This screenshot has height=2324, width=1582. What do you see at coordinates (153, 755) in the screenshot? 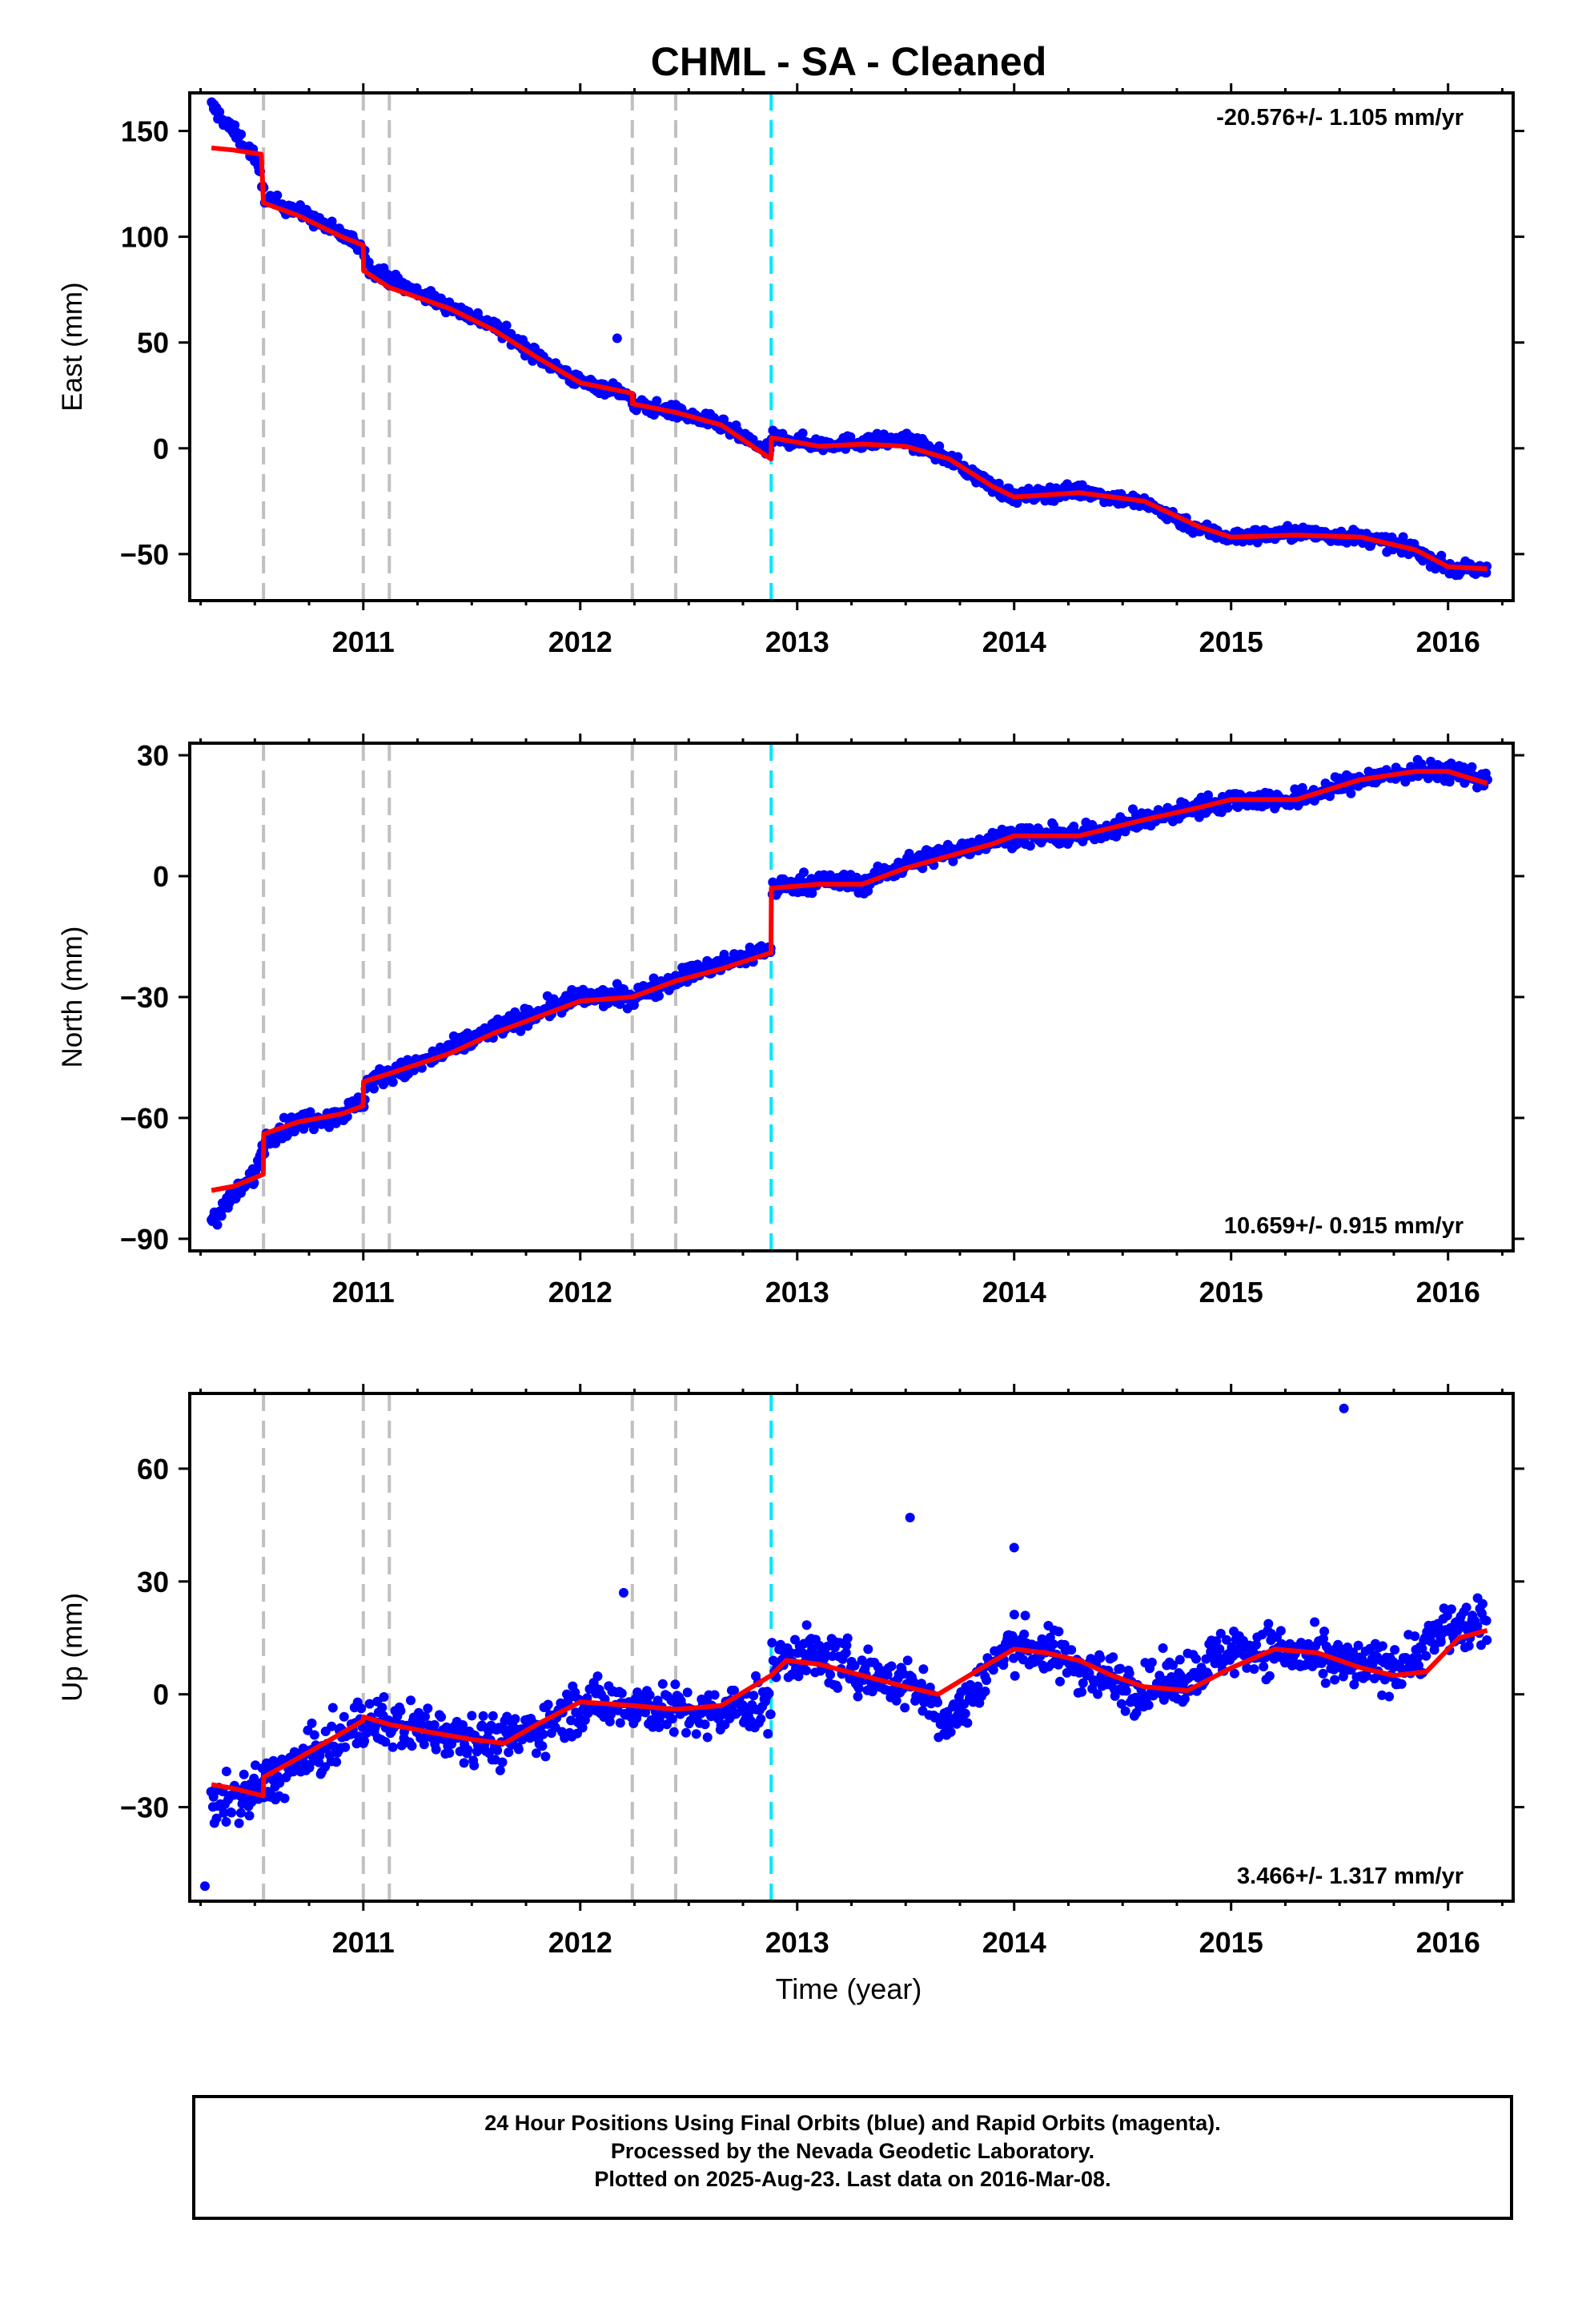
I see `y-tick-label: 30` at bounding box center [153, 755].